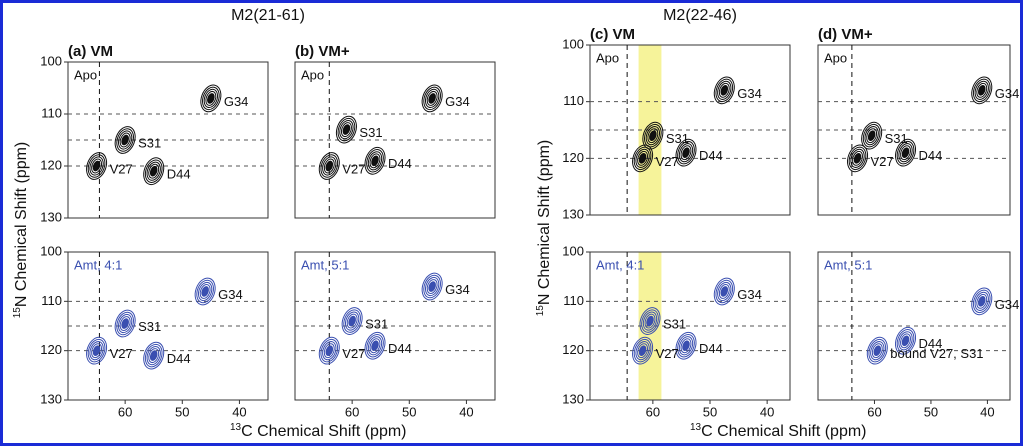 The height and width of the screenshot is (446, 1023). I want to click on panel-label: (b) VM+, so click(322, 51).